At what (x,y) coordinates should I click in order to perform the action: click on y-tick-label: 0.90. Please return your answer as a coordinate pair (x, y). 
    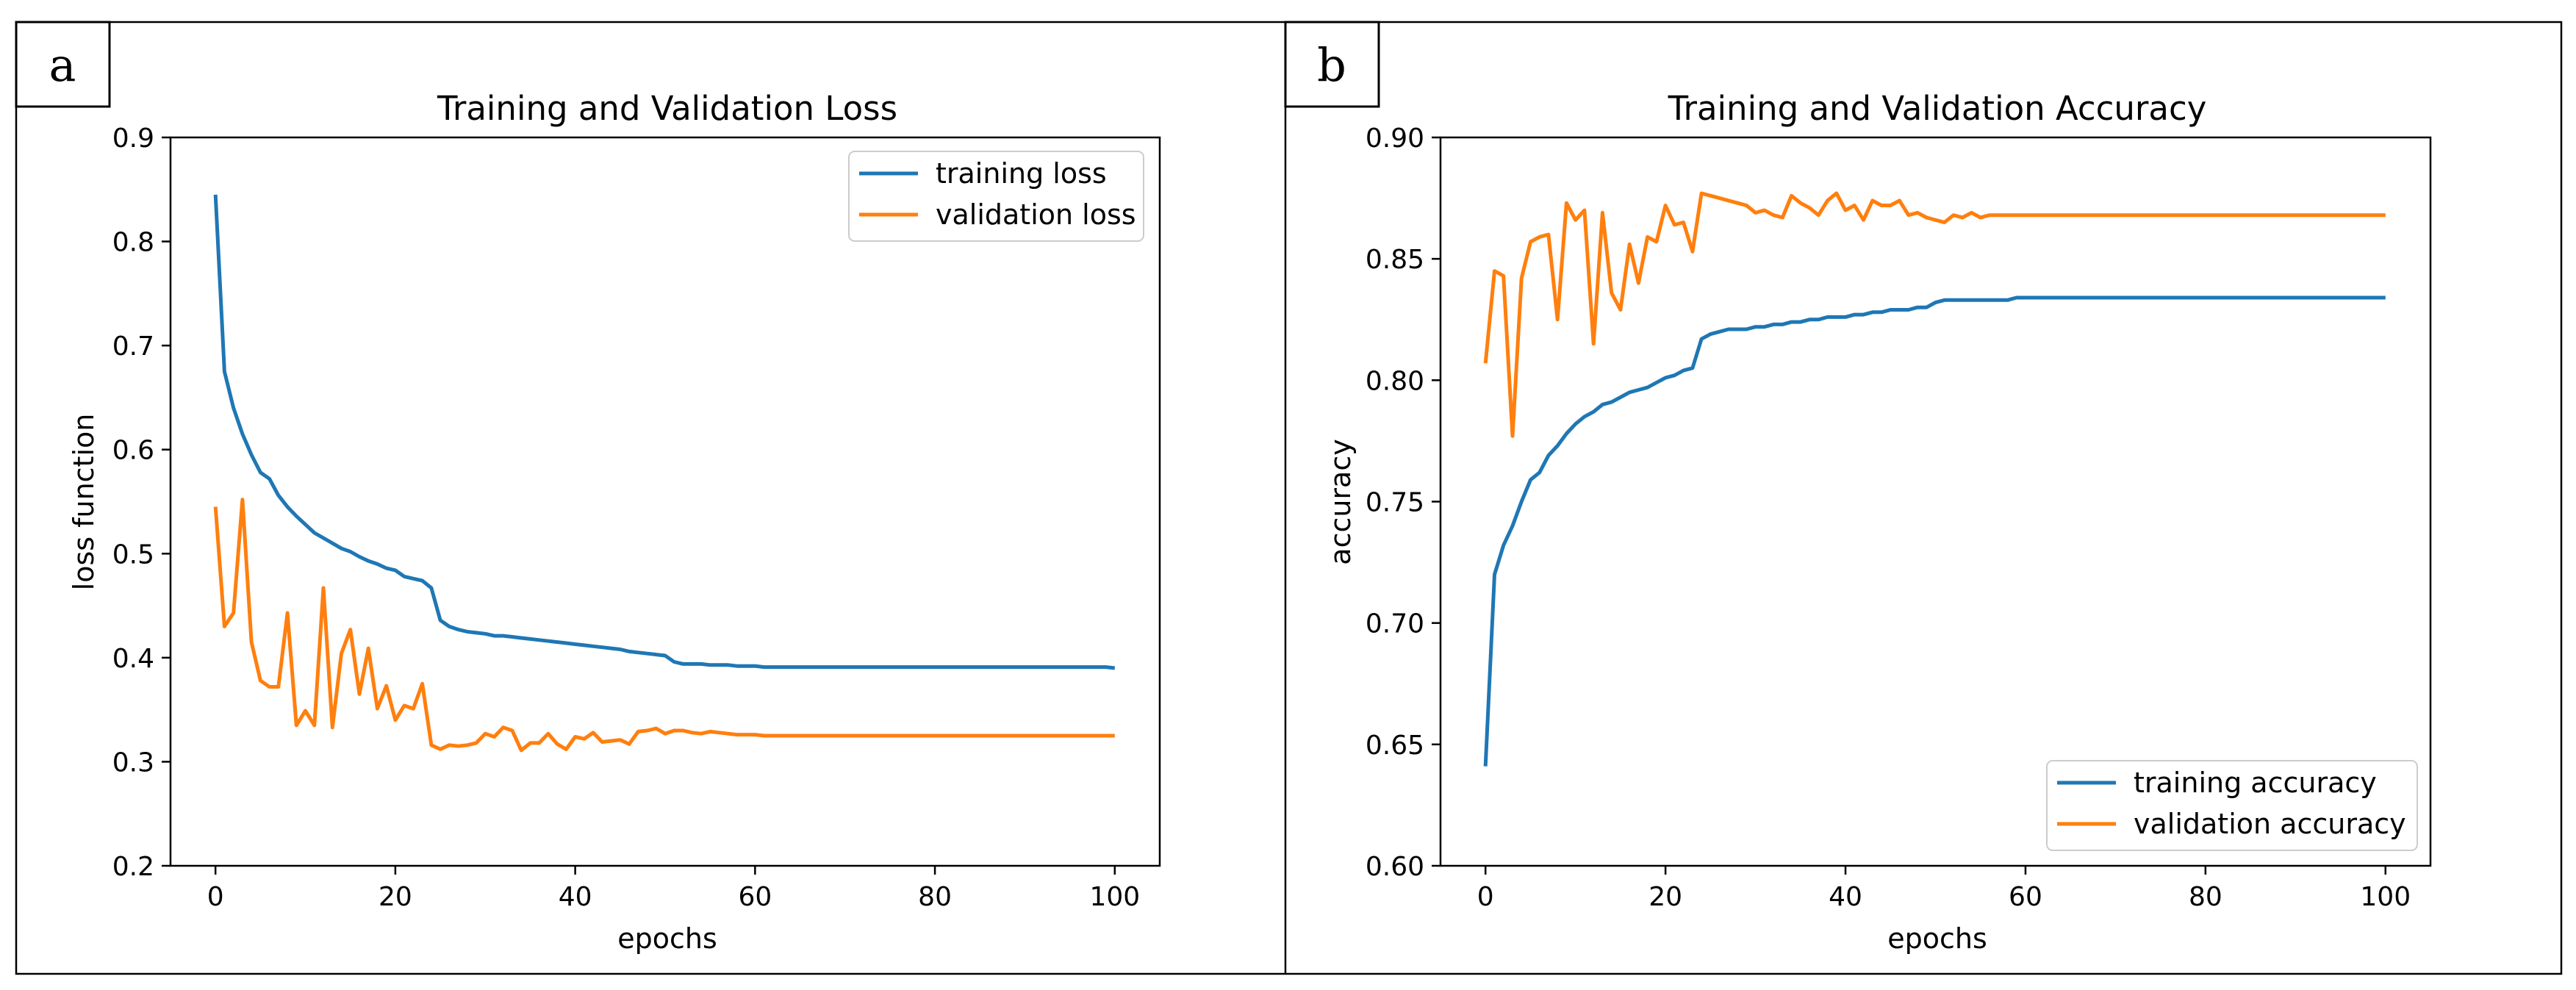
    Looking at the image, I should click on (1395, 138).